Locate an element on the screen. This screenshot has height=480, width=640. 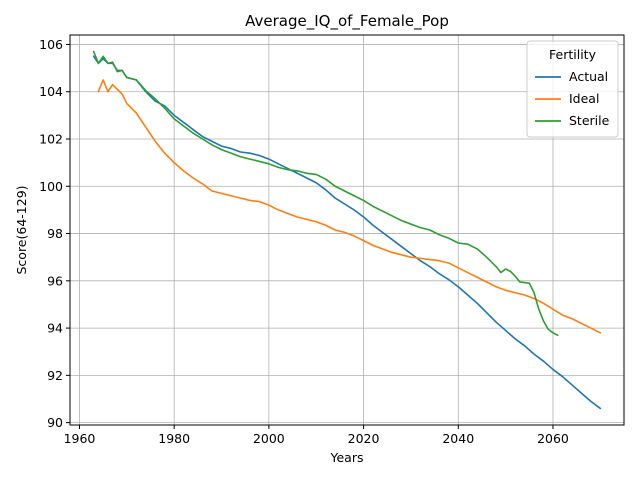
legend-box is located at coordinates (572, 89).